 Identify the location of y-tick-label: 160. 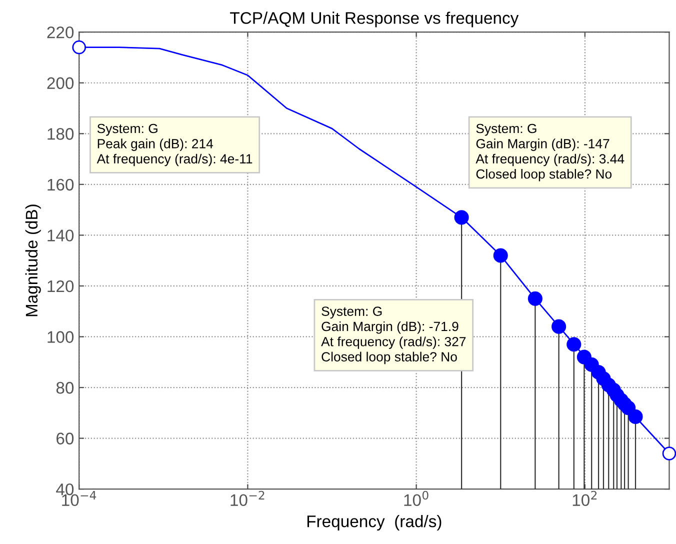
(61, 184).